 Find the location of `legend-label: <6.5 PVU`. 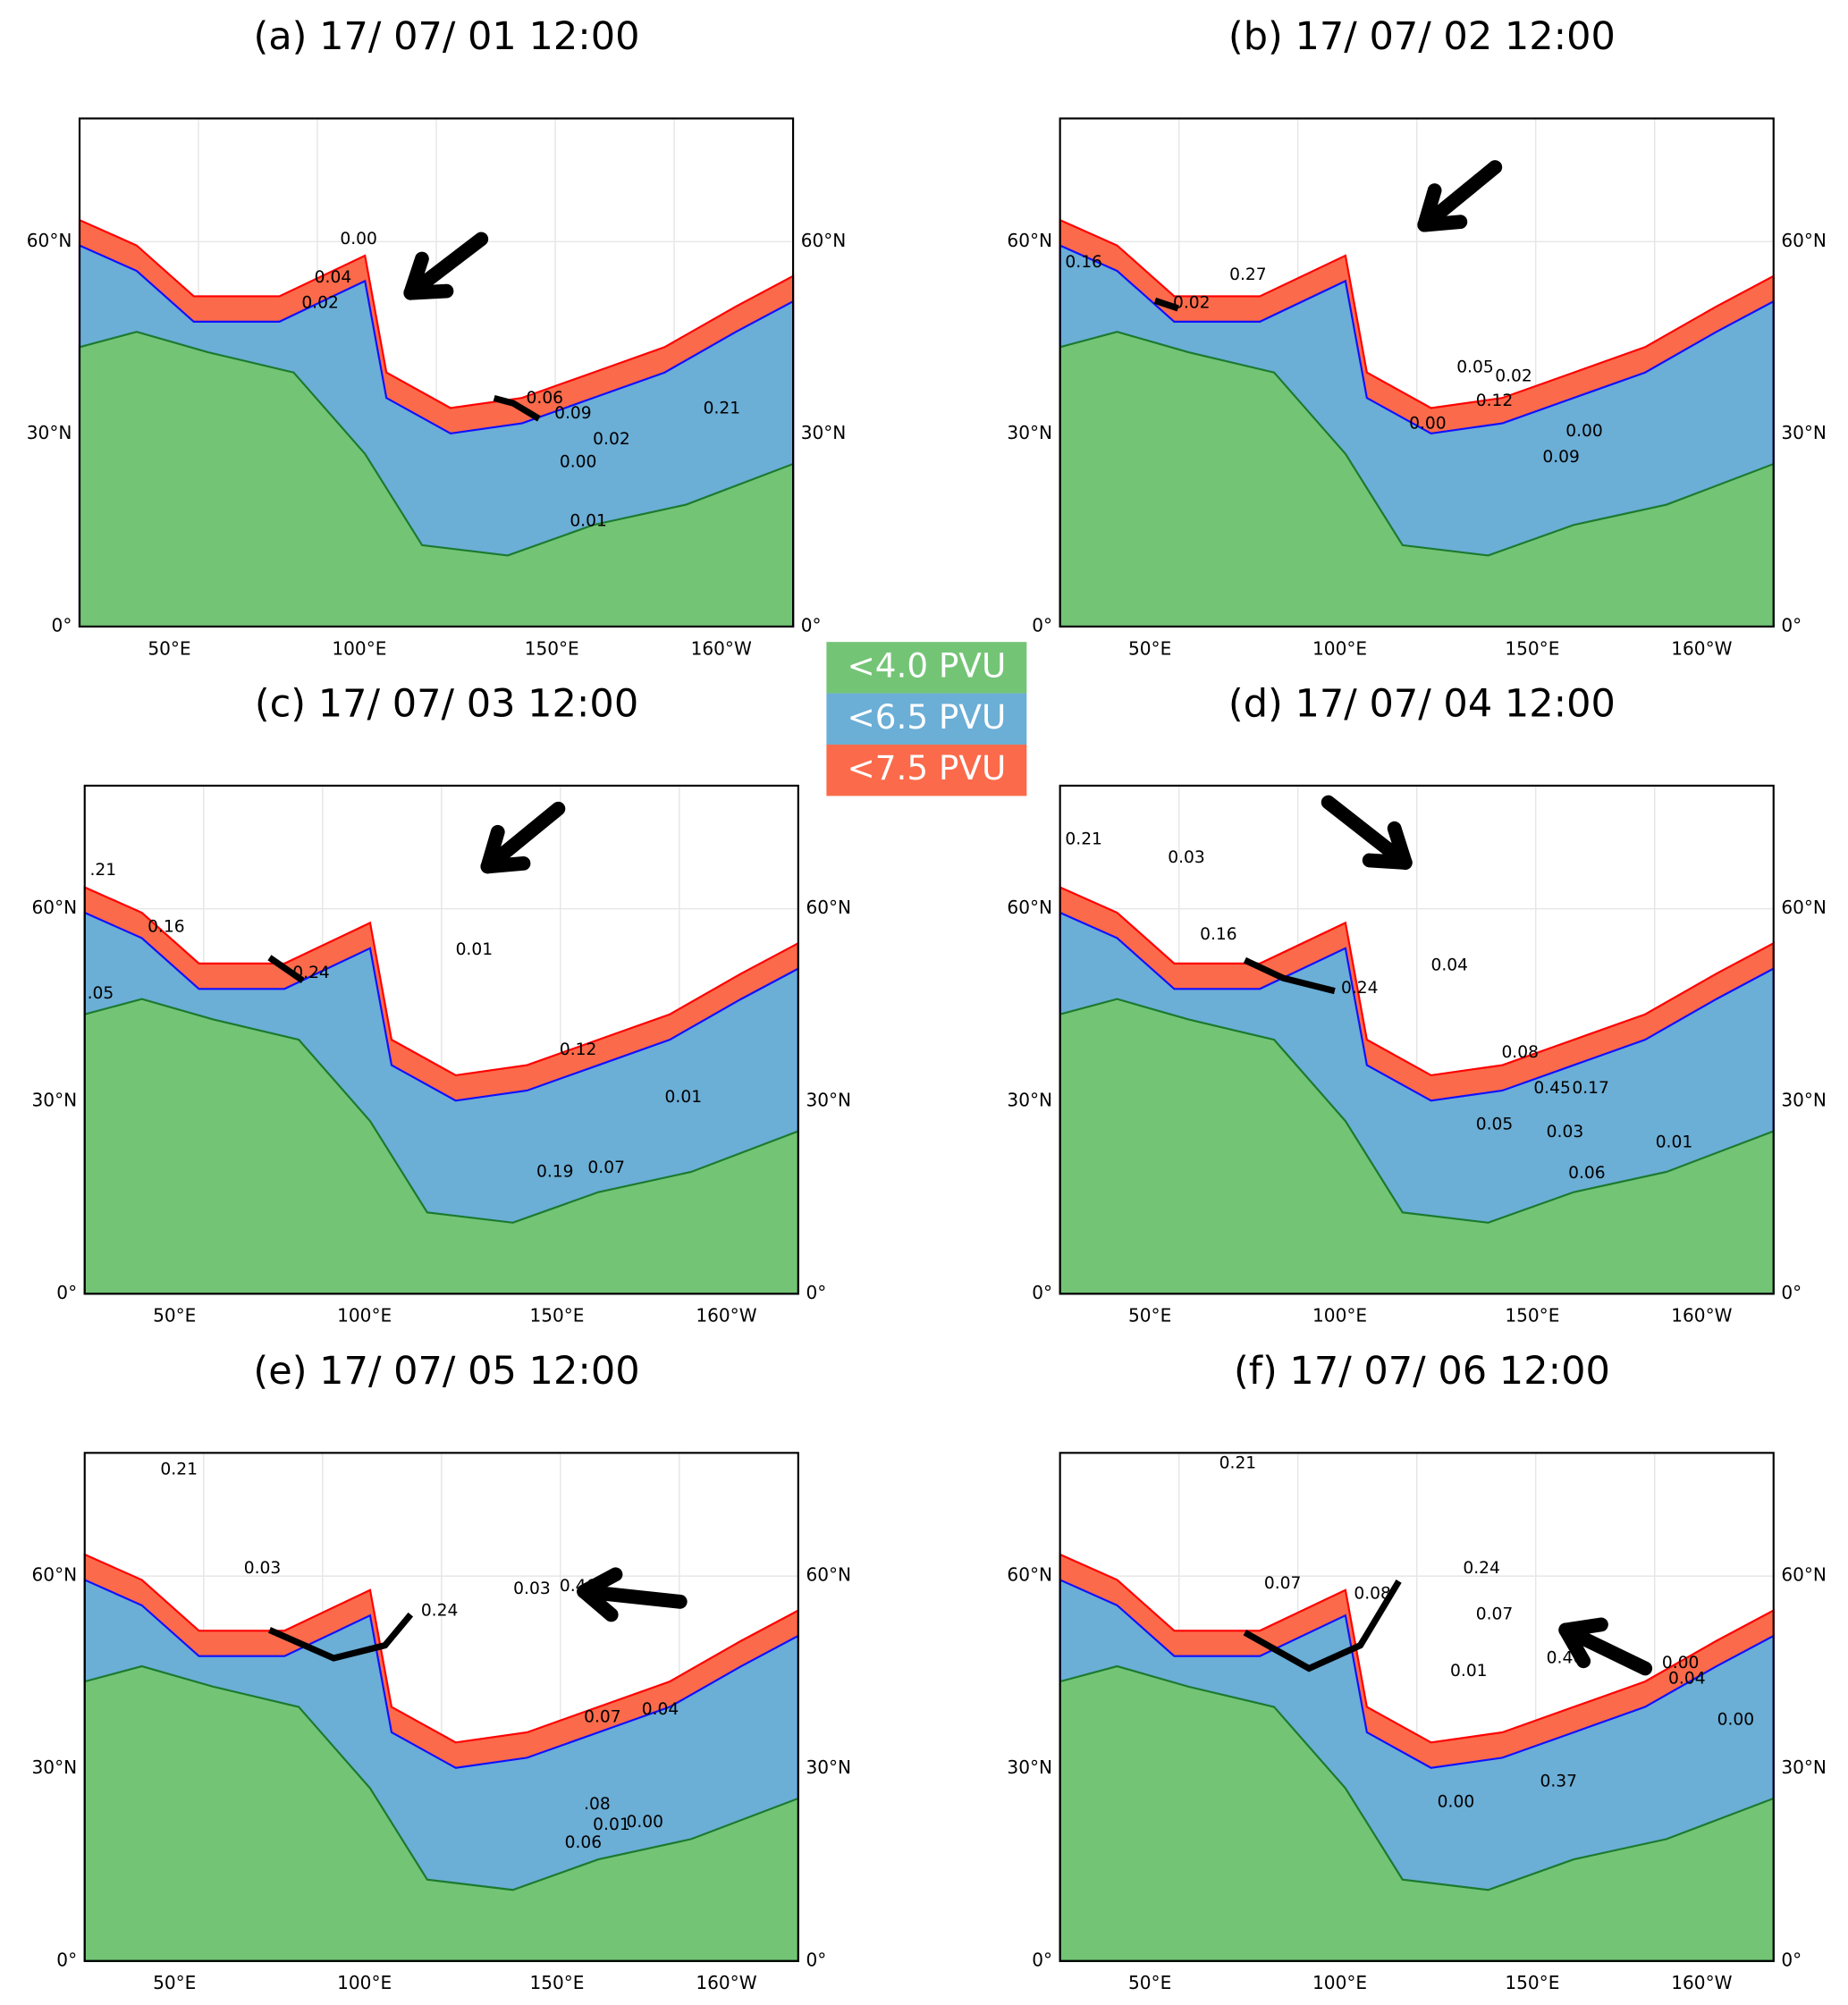

legend-label: <6.5 PVU is located at coordinates (926, 717).